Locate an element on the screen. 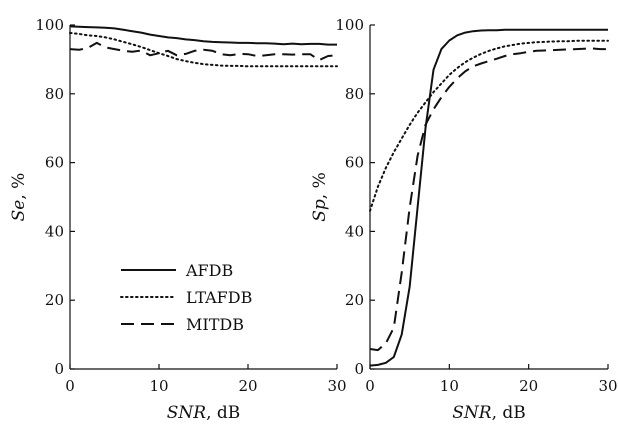 Image resolution: width=618 pixels, height=425 pixels. right-x-axis-var: SNR is located at coordinates (472, 413).